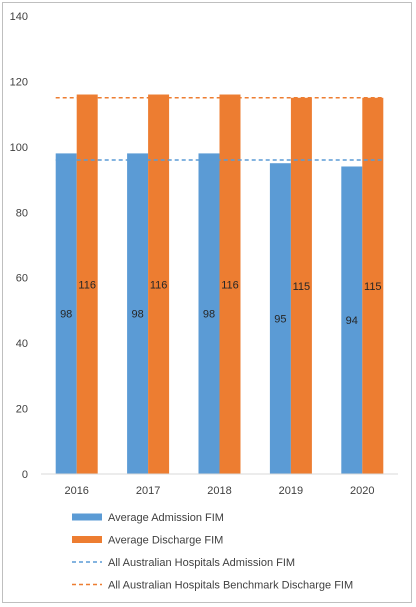 The image size is (416, 607). I want to click on data-label-admission-2017: 98, so click(137, 315).